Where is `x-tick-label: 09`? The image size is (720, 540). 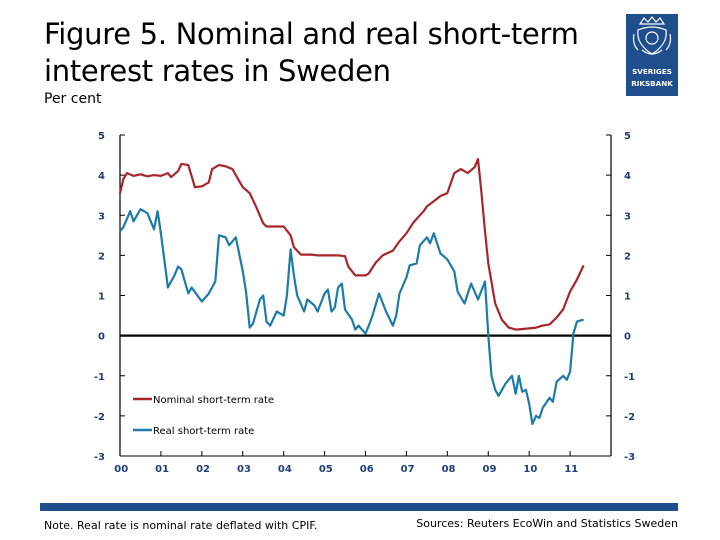
x-tick-label: 09 is located at coordinates (490, 469).